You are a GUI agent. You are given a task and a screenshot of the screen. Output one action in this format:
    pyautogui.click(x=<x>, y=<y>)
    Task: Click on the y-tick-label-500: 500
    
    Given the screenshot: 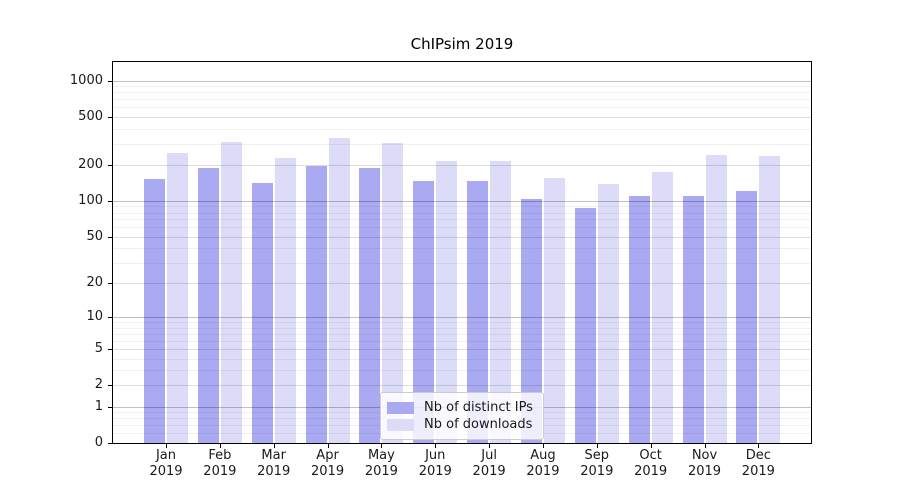 What is the action you would take?
    pyautogui.click(x=90, y=117)
    